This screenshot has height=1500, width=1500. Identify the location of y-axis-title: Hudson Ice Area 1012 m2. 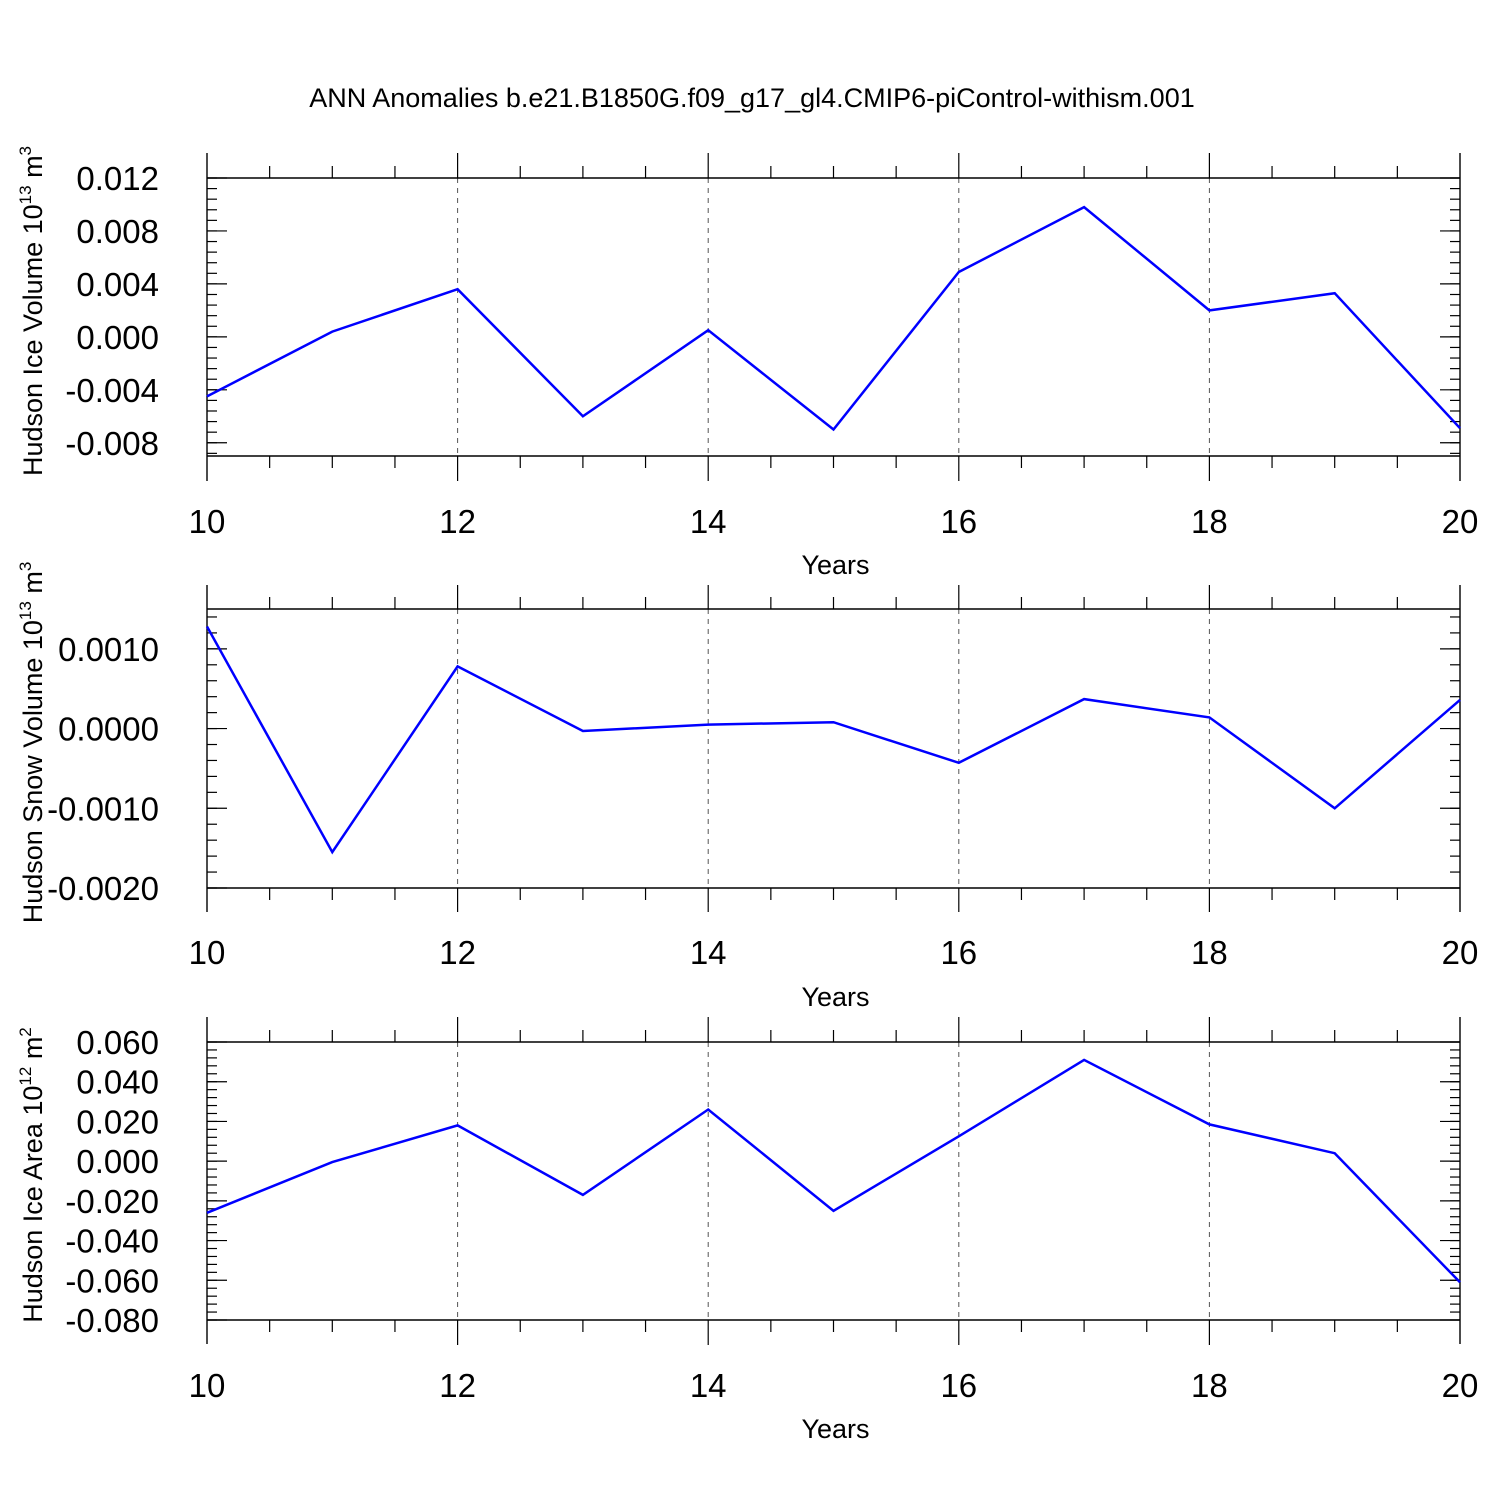
(32, 1175).